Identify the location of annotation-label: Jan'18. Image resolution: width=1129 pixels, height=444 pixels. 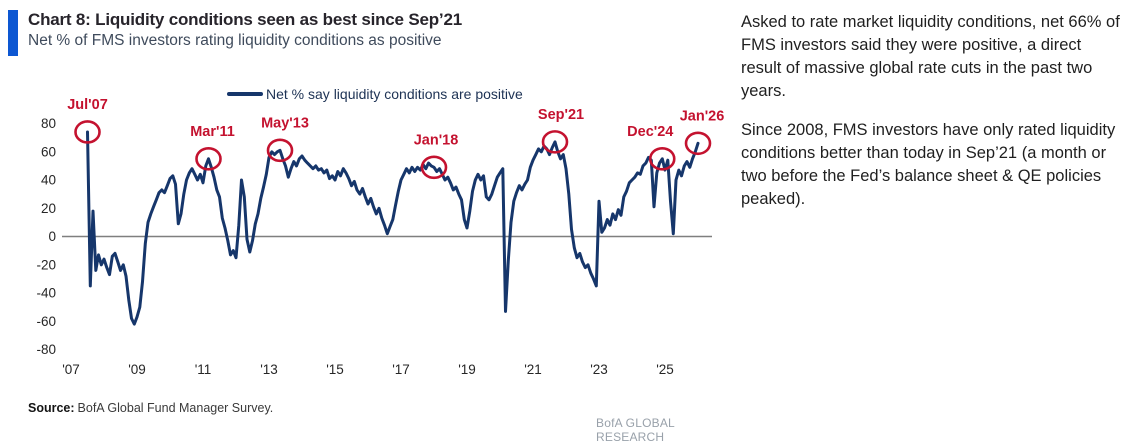
(436, 140).